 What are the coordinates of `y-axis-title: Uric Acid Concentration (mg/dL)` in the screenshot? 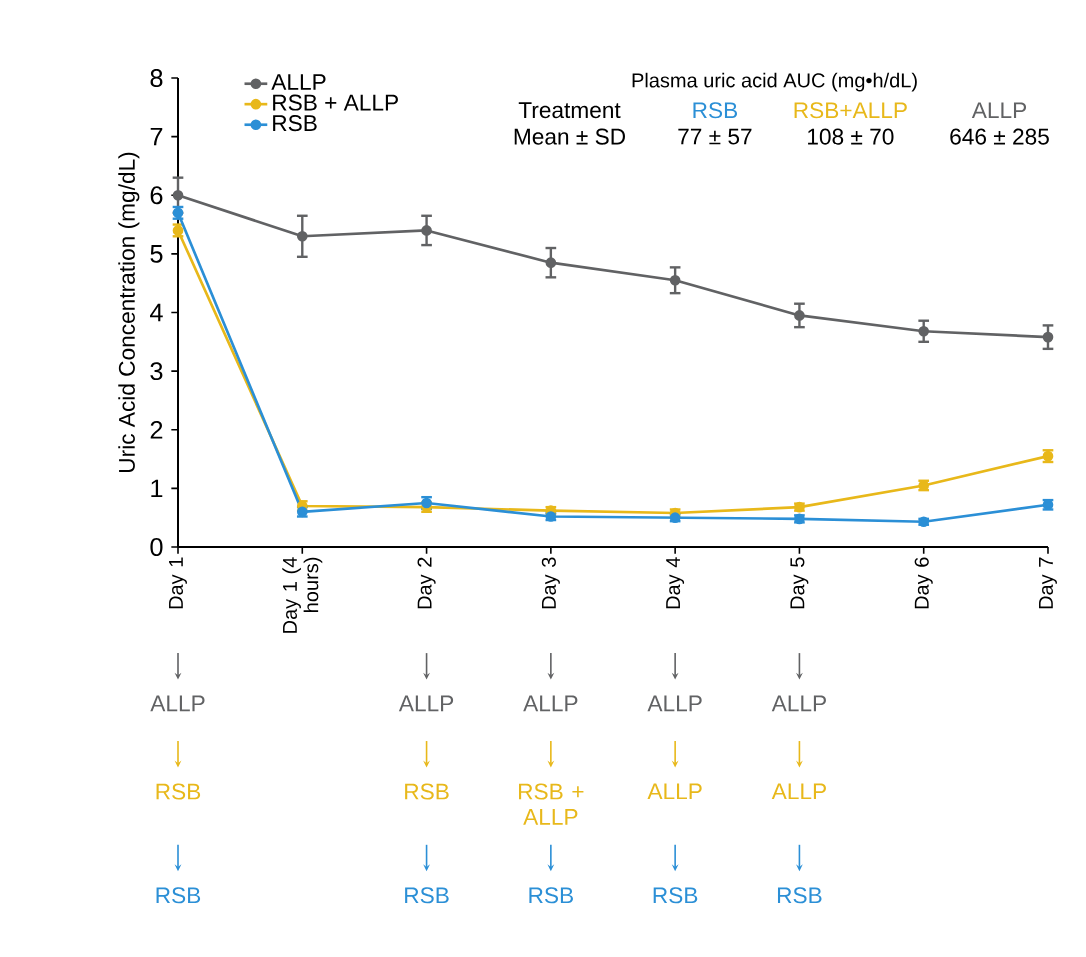 It's located at (129, 312).